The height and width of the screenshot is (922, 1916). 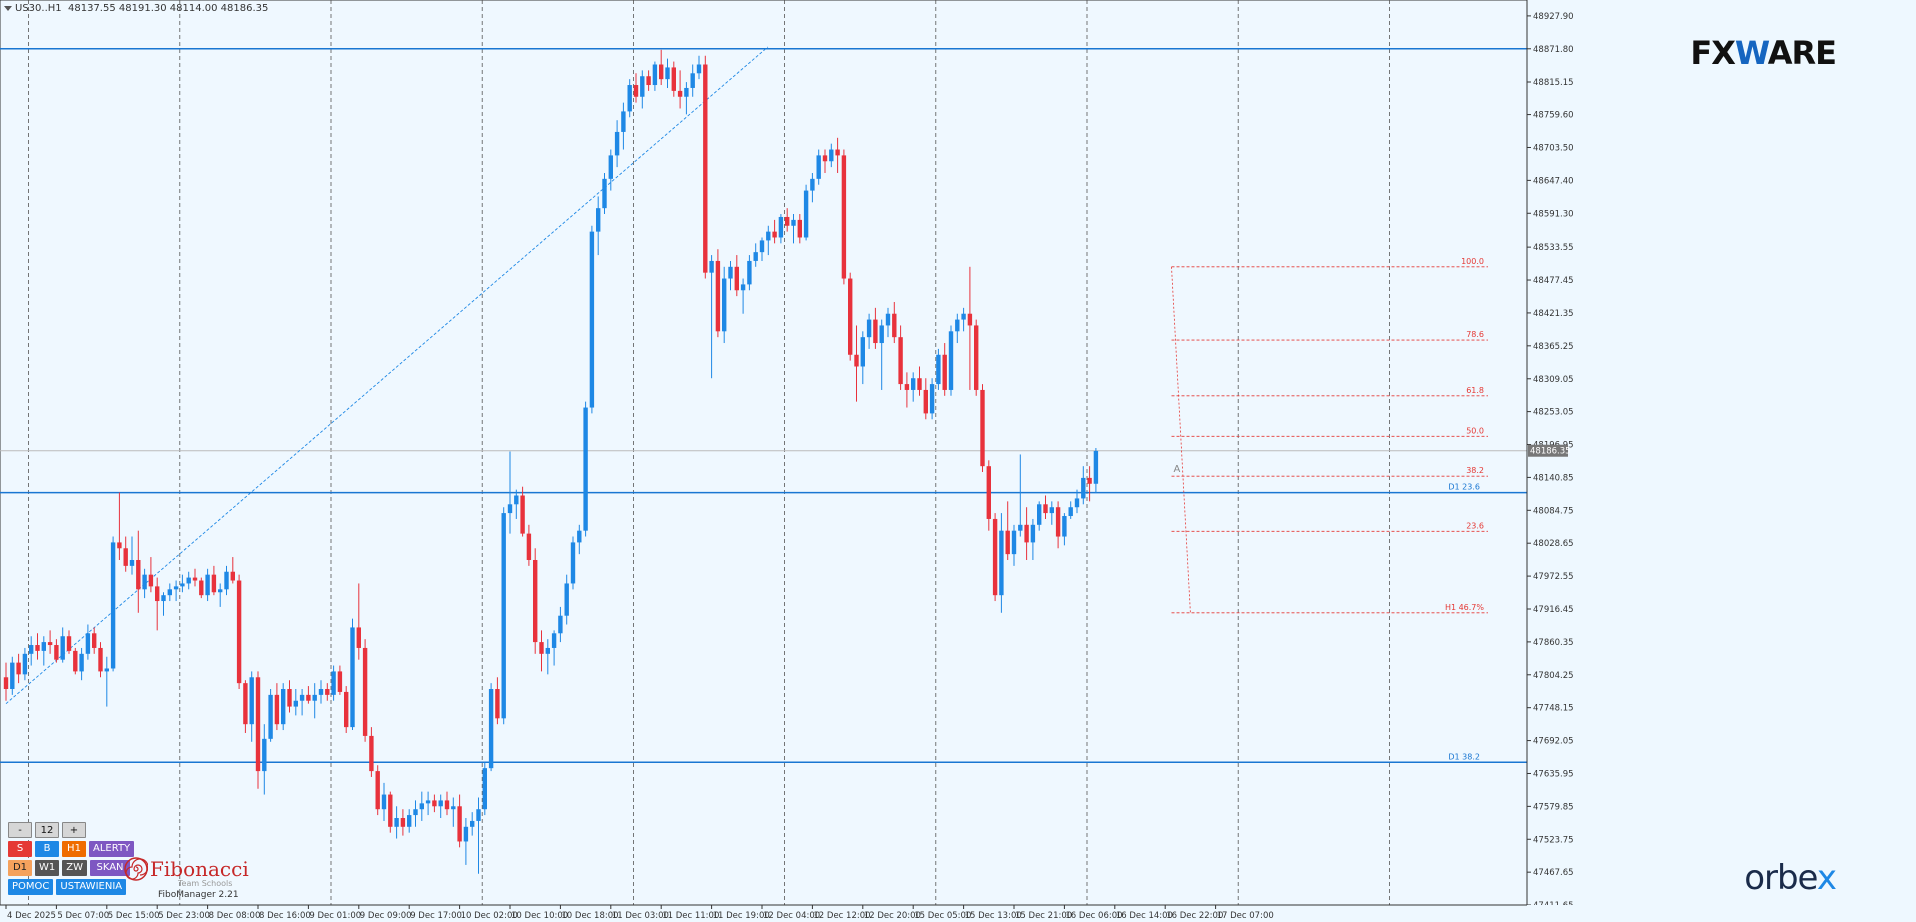 What do you see at coordinates (47, 830) in the screenshot?
I see `value-field: 12` at bounding box center [47, 830].